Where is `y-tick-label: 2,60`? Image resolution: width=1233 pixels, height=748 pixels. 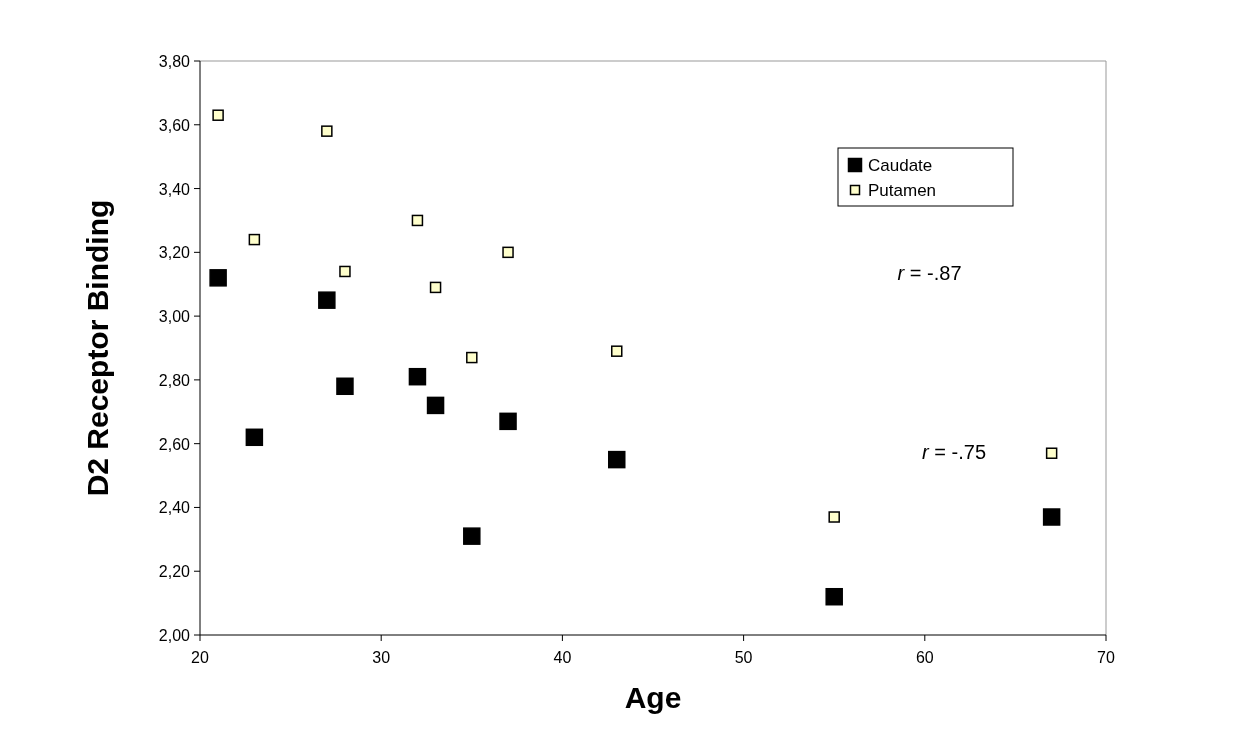 y-tick-label: 2,60 is located at coordinates (174, 444).